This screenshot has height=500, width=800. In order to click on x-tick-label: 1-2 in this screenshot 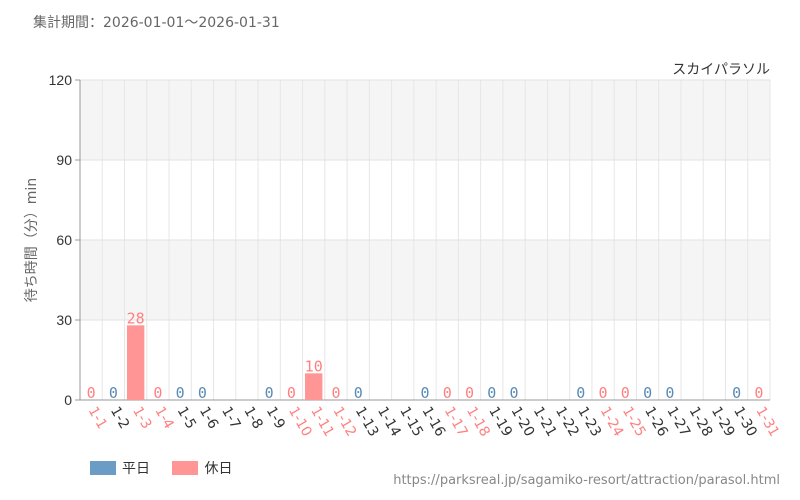, I will do `click(119, 418)`.